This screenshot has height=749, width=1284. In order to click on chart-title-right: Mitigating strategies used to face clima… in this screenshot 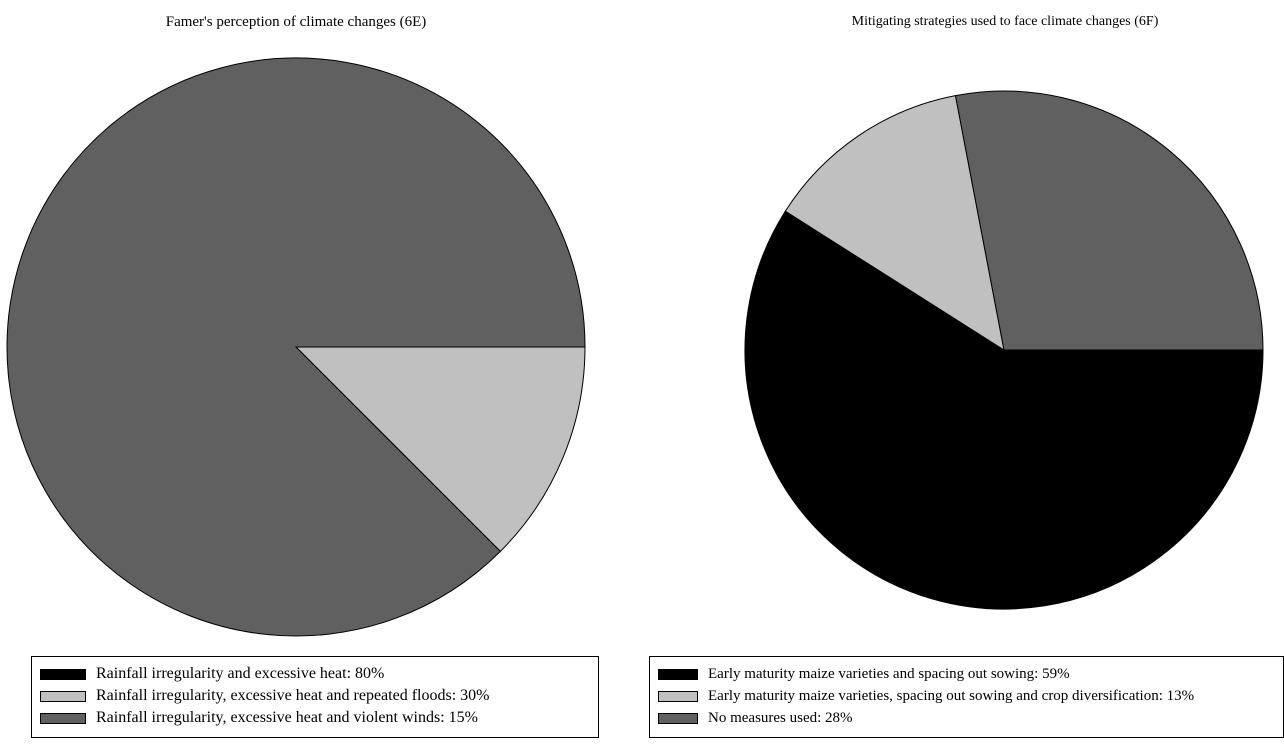, I will do `click(1005, 21)`.